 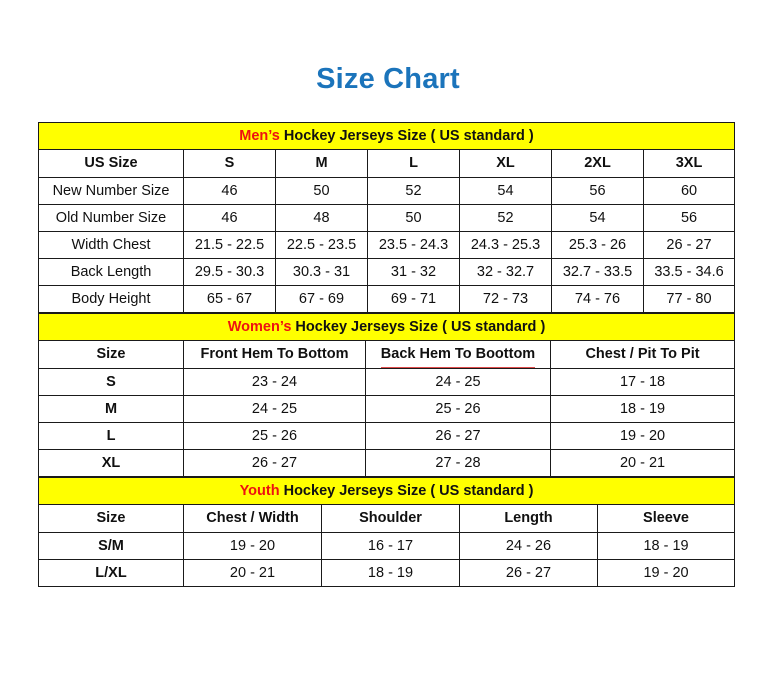 I want to click on mens-col-header-4: XL, so click(x=505, y=163).